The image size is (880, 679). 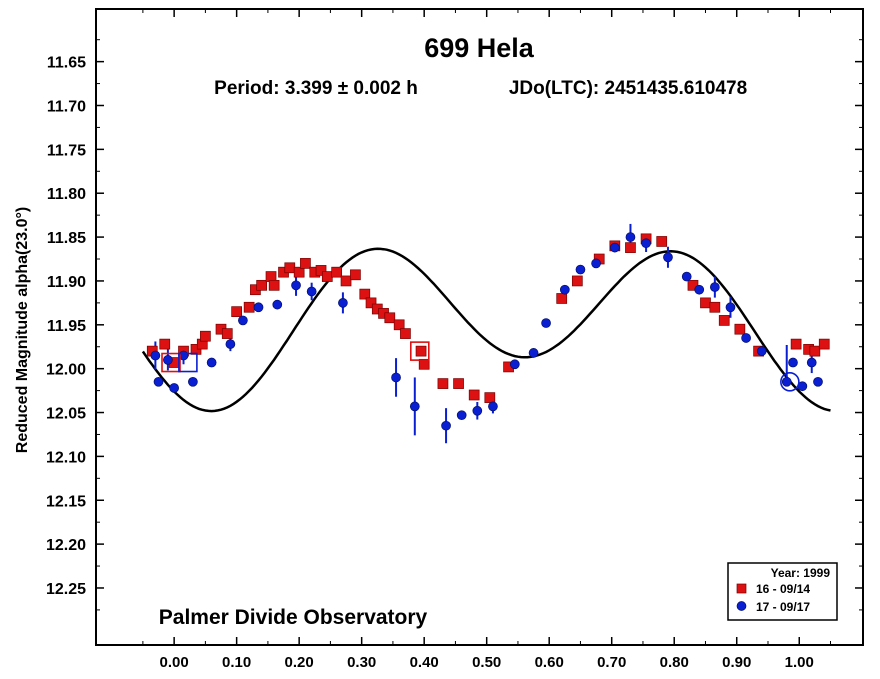 What do you see at coordinates (628, 88) in the screenshot?
I see `epoch-label: JDo(LTC): 2451435.610478` at bounding box center [628, 88].